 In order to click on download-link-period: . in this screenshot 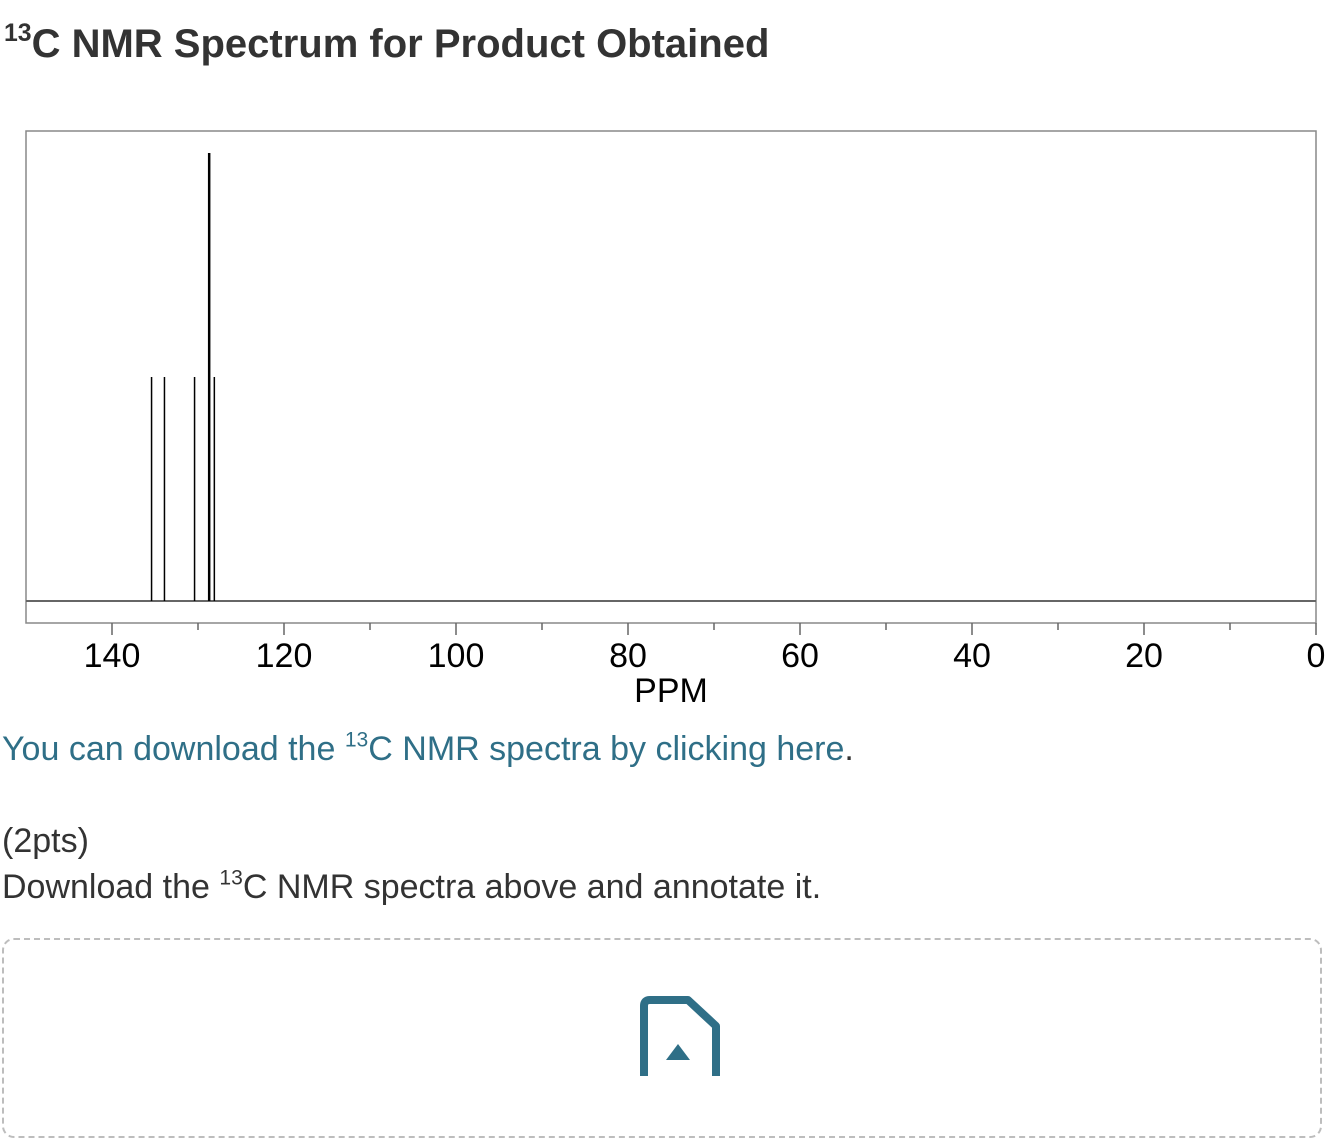, I will do `click(849, 749)`.